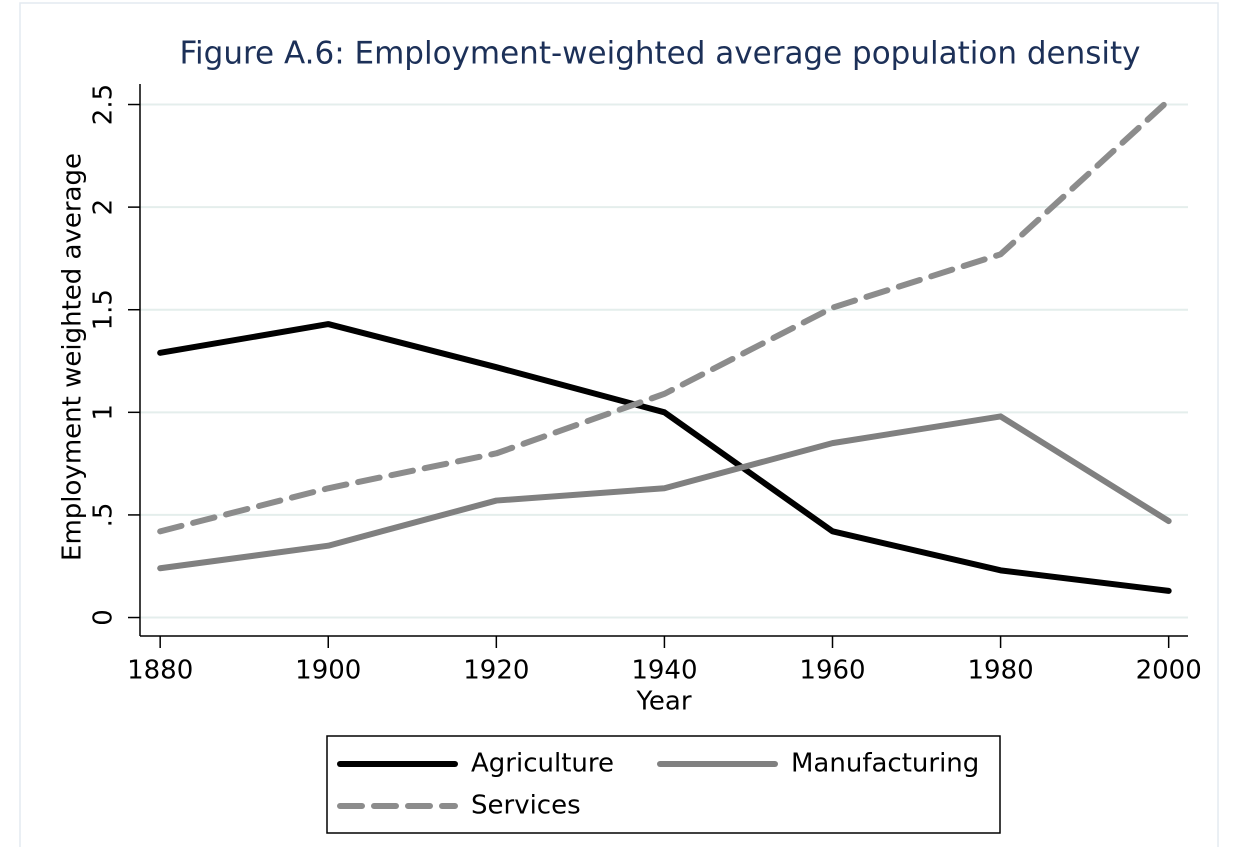 This screenshot has height=847, width=1234. What do you see at coordinates (104, 207) in the screenshot?
I see `y-tick-label: 2` at bounding box center [104, 207].